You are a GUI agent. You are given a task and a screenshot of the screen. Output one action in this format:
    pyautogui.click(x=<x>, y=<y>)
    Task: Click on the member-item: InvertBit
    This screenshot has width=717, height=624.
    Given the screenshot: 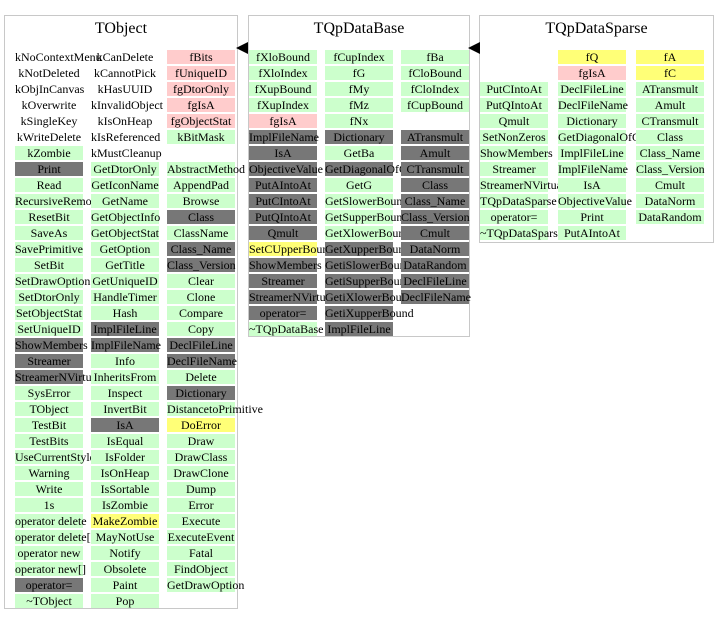 What is the action you would take?
    pyautogui.click(x=125, y=409)
    